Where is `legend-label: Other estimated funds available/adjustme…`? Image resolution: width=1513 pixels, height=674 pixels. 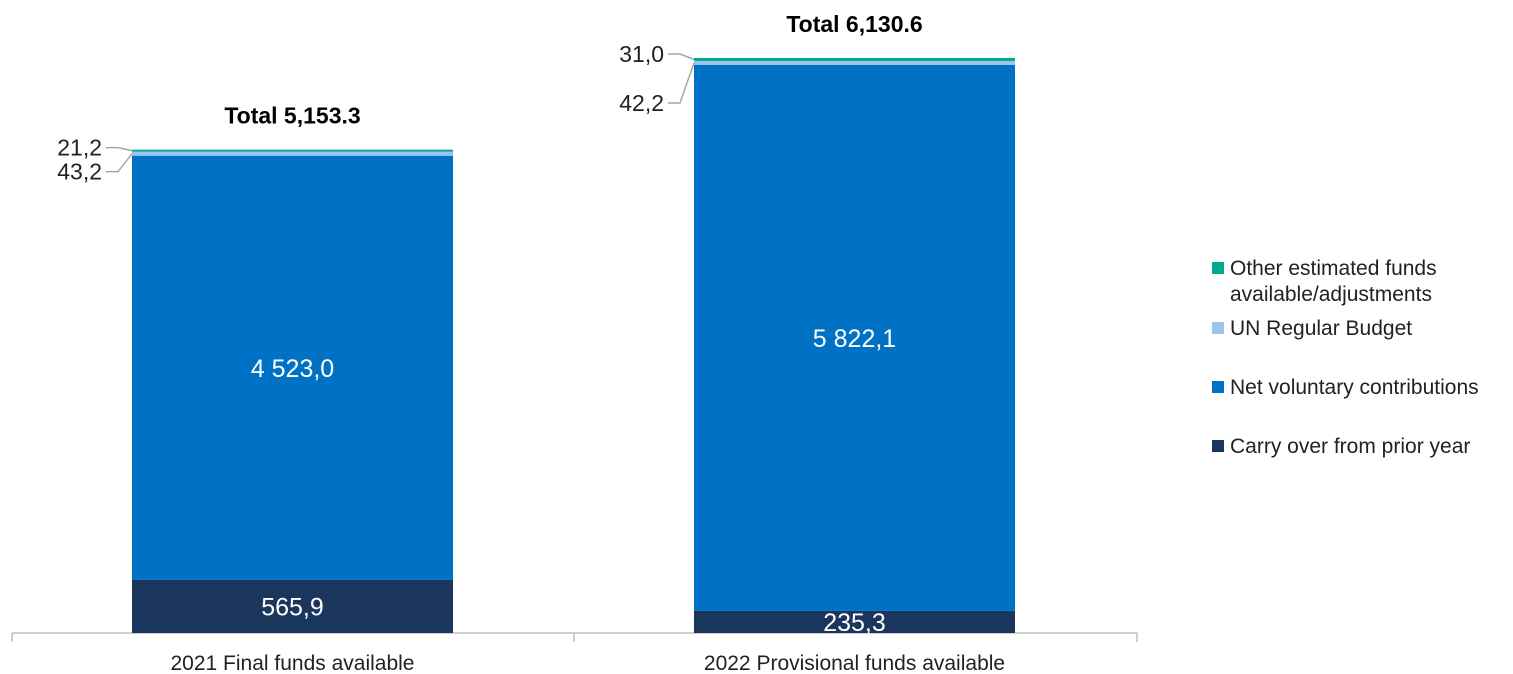 legend-label: Other estimated funds available/adjustme… is located at coordinates (1333, 281).